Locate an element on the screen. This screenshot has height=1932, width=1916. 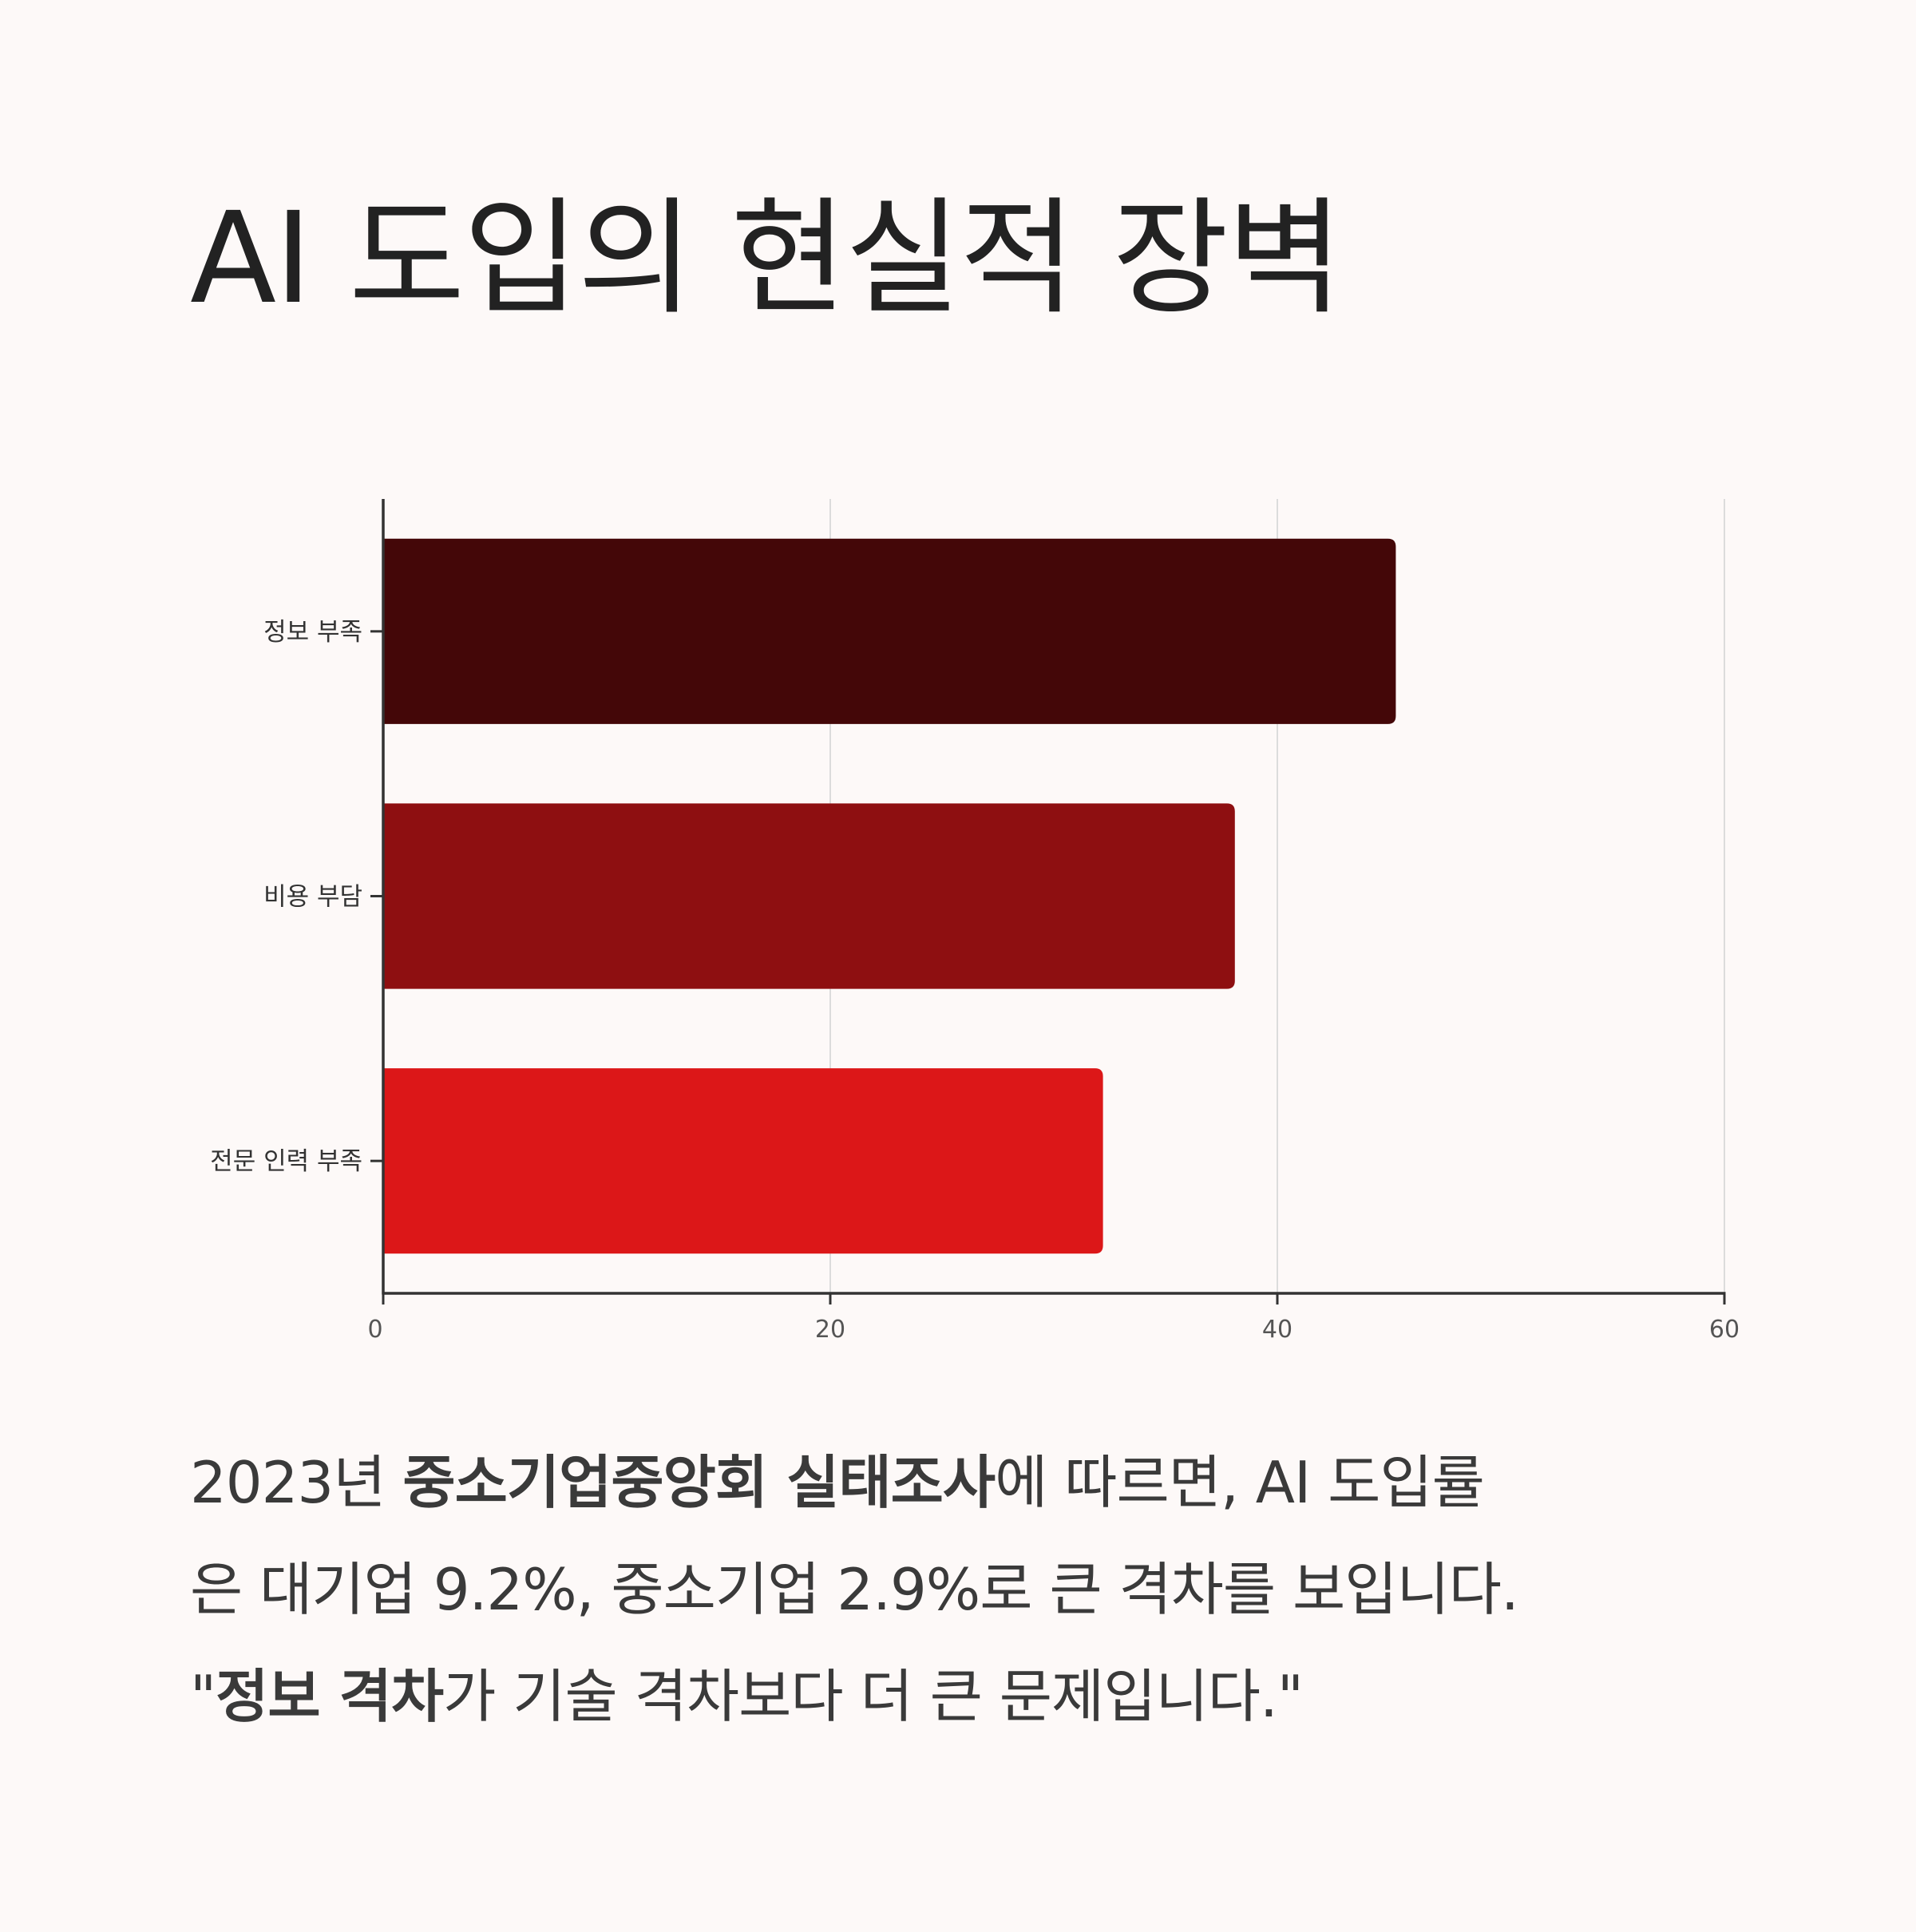
page-title: AI 도입의 현실적 장벽 is located at coordinates (766, 258).